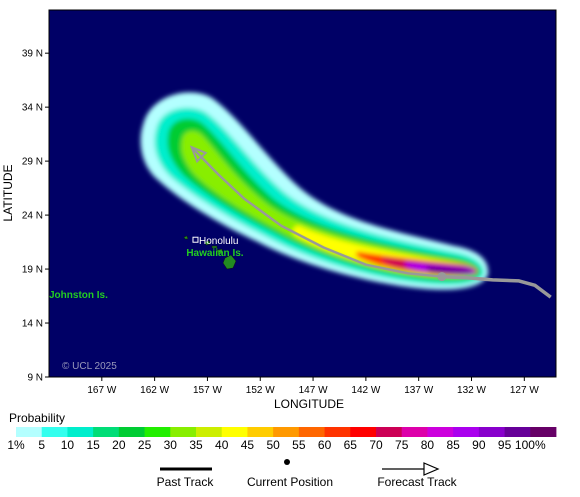  I want to click on legend-tick-label: 100%, so click(530, 445).